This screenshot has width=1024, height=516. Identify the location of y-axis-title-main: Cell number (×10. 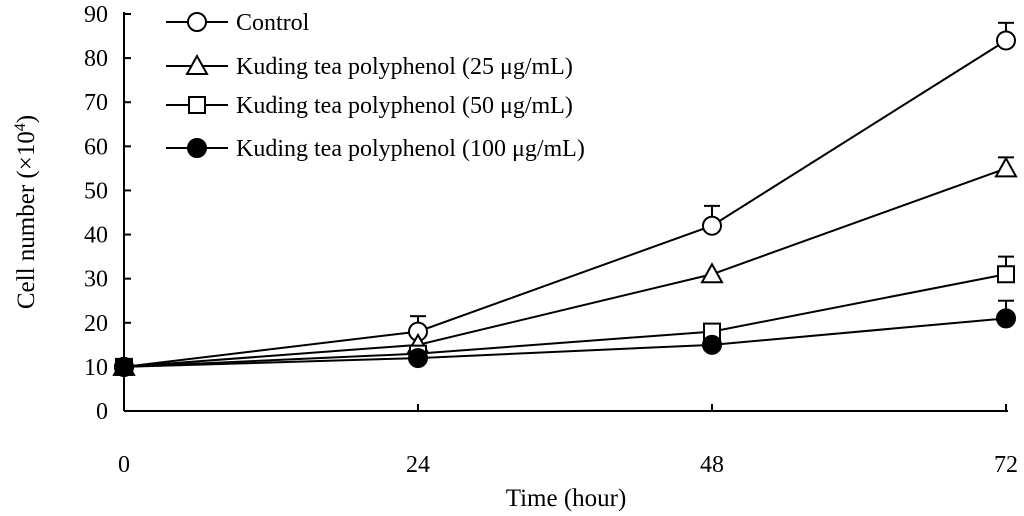
(26, 220).